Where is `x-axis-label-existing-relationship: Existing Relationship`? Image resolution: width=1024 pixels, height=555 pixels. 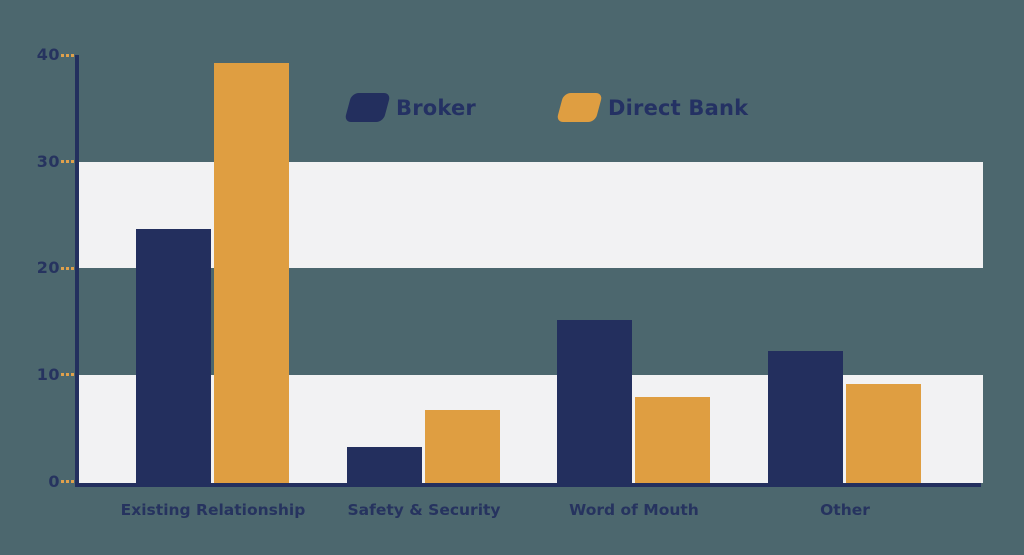 x-axis-label-existing-relationship: Existing Relationship is located at coordinates (213, 510).